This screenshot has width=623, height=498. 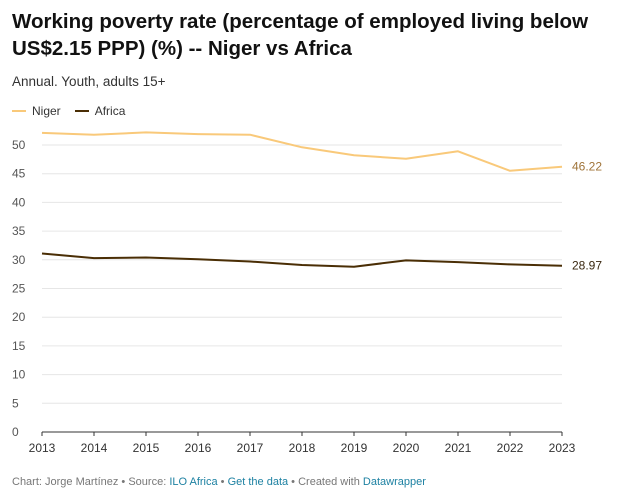 What do you see at coordinates (19, 145) in the screenshot?
I see `y-tick-label: 50` at bounding box center [19, 145].